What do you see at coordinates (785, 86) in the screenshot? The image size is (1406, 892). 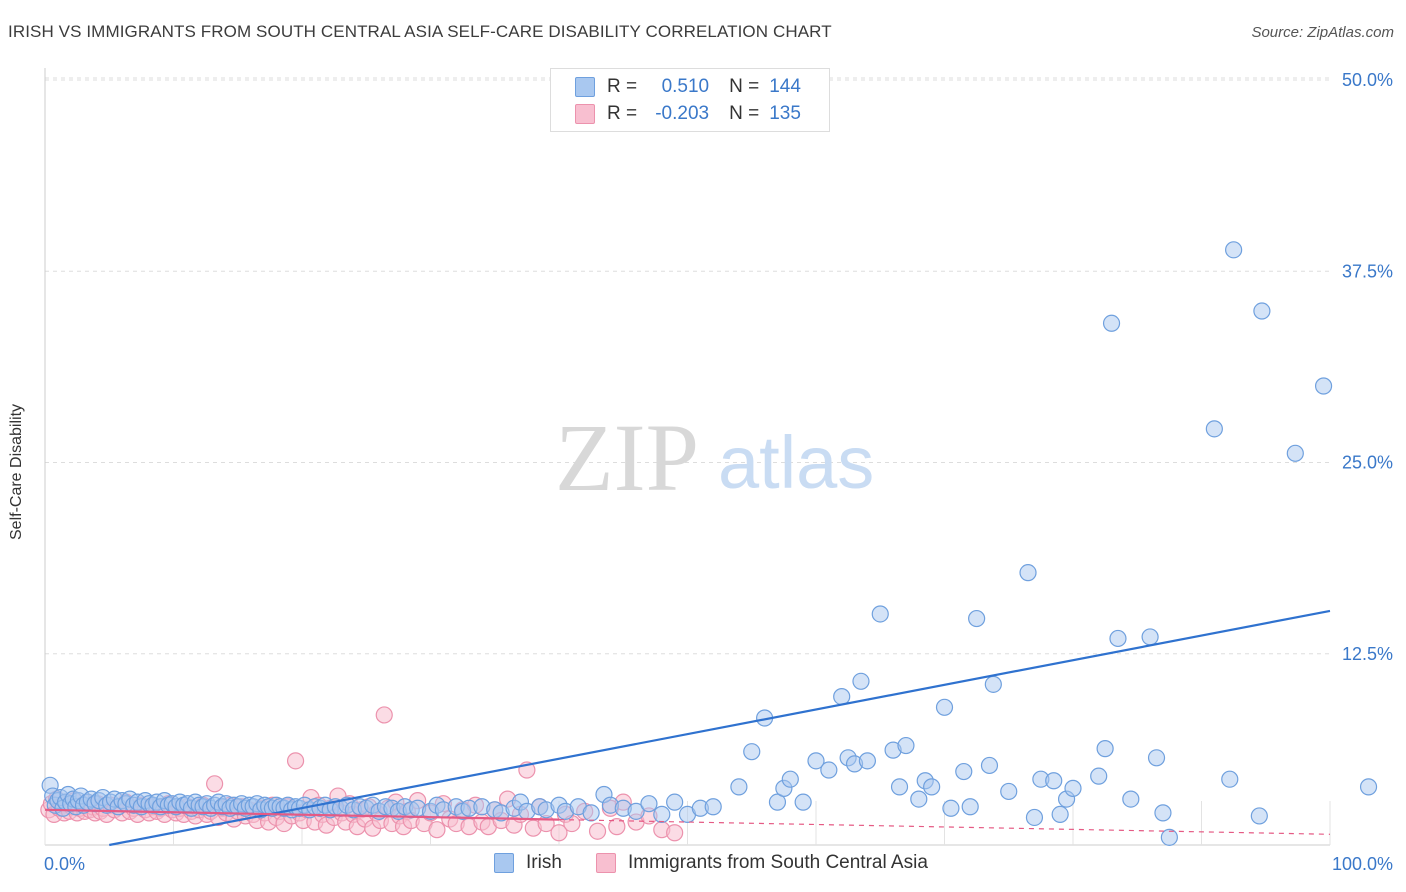 I see `legend-n-value: 144` at bounding box center [785, 86].